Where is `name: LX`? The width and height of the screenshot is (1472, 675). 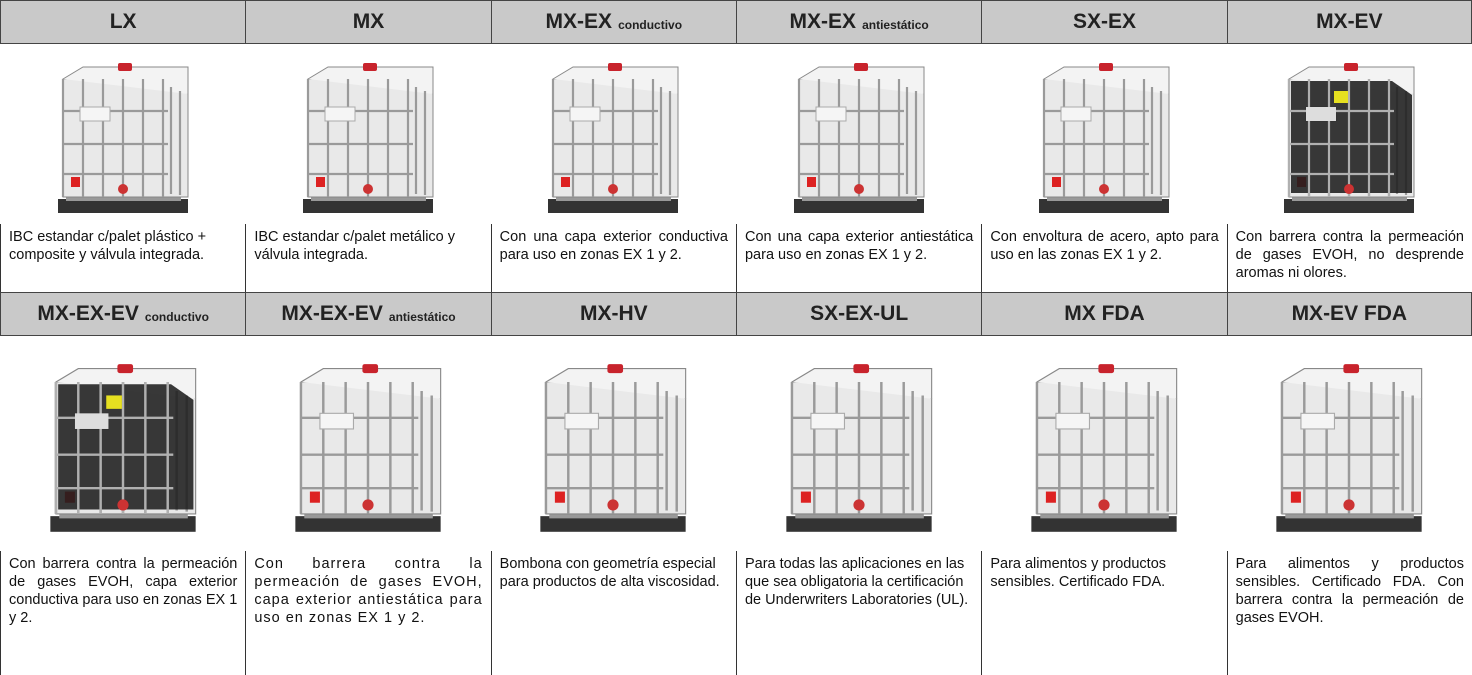 name: LX is located at coordinates (123, 21).